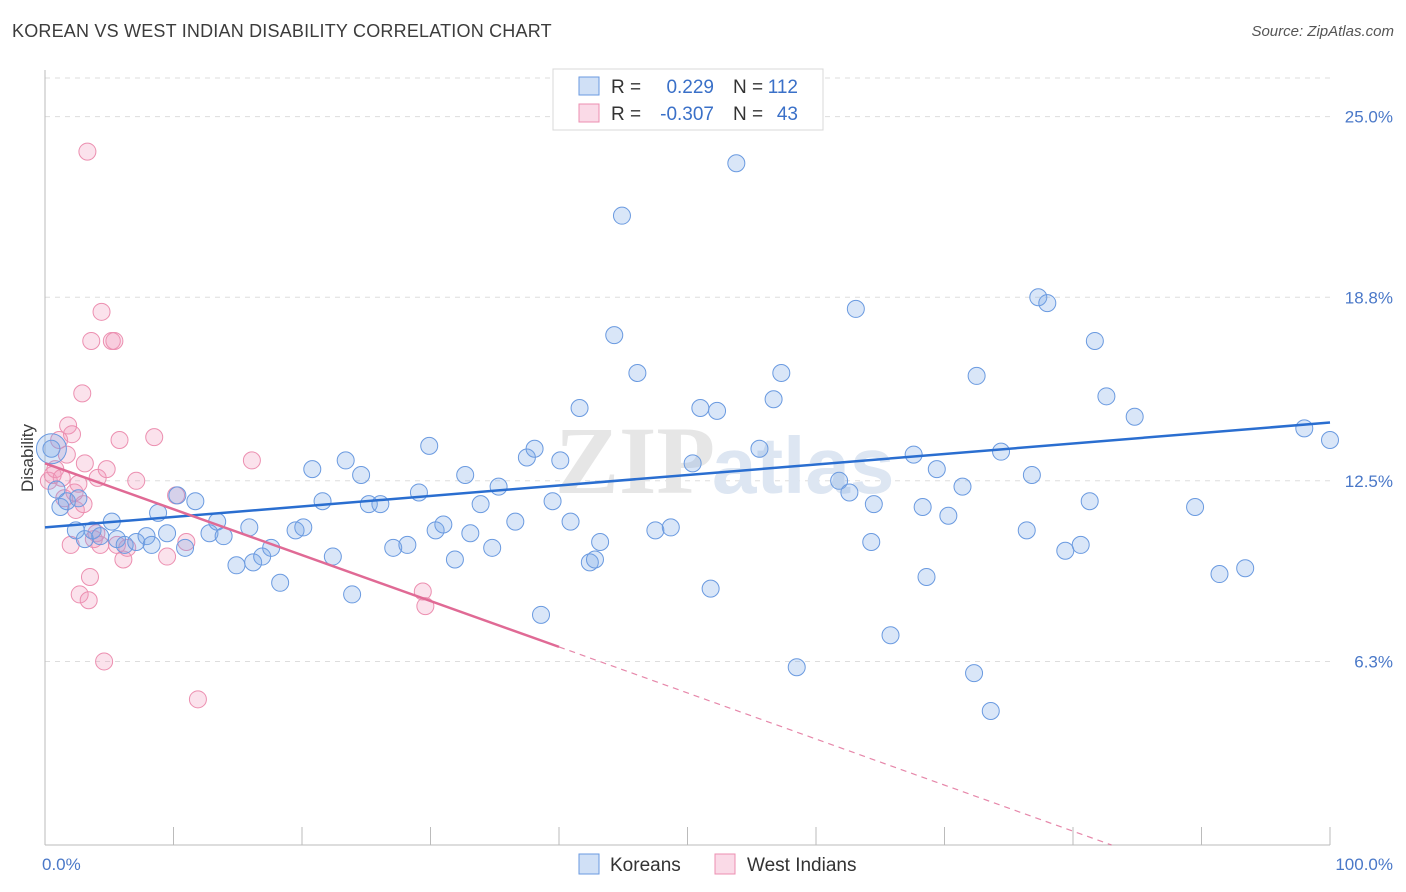 This screenshot has width=1406, height=892. I want to click on stat-r-label-koreans: R =, so click(626, 87).